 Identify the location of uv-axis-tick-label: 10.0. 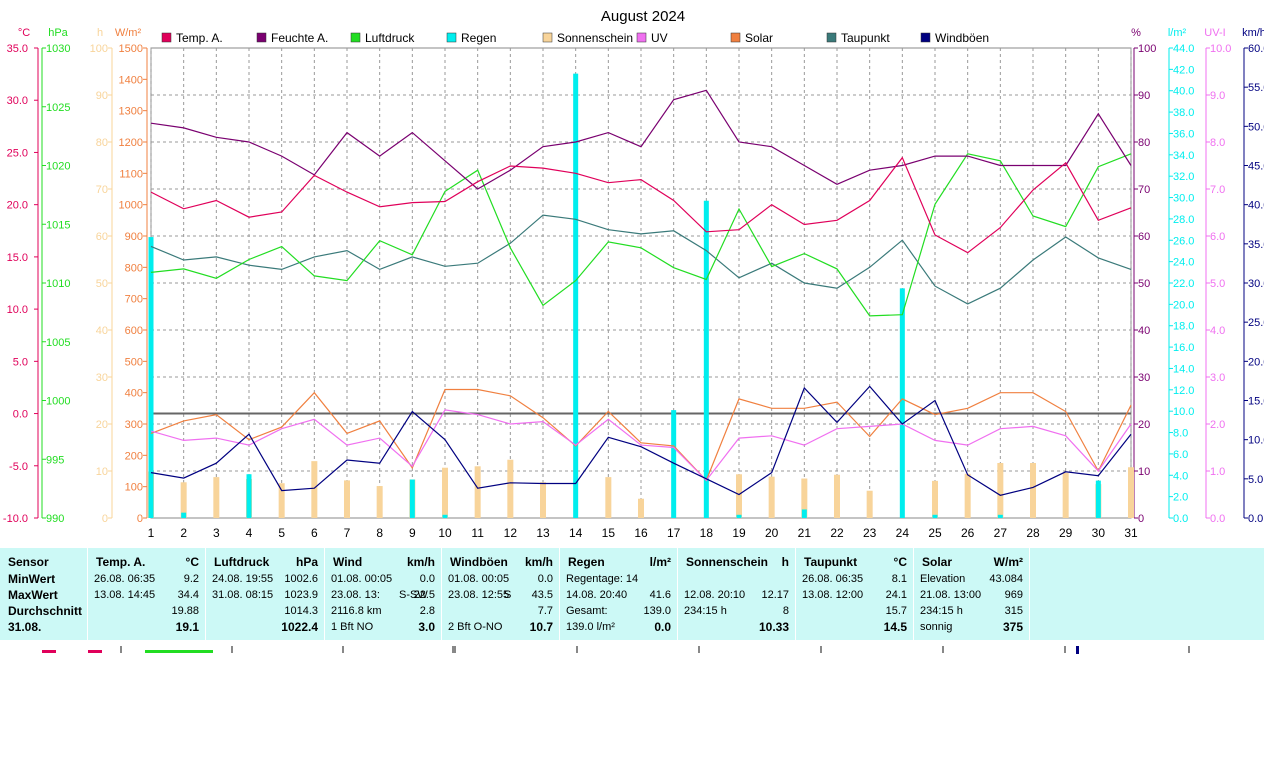
(1220, 49).